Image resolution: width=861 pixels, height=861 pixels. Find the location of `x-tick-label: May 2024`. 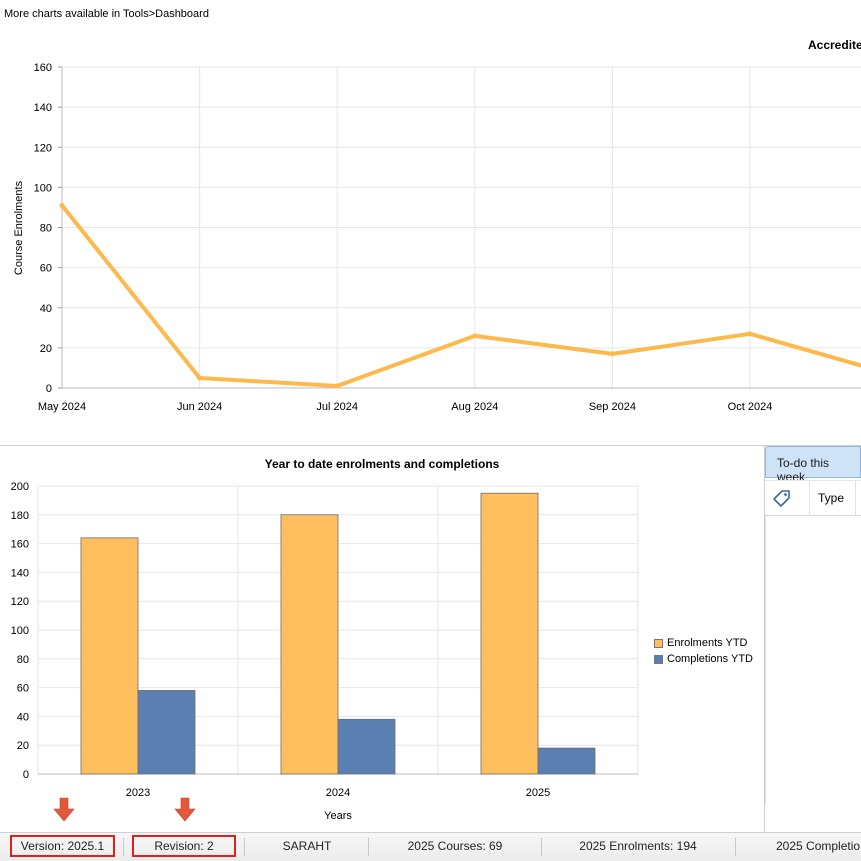

x-tick-label: May 2024 is located at coordinates (62, 407).